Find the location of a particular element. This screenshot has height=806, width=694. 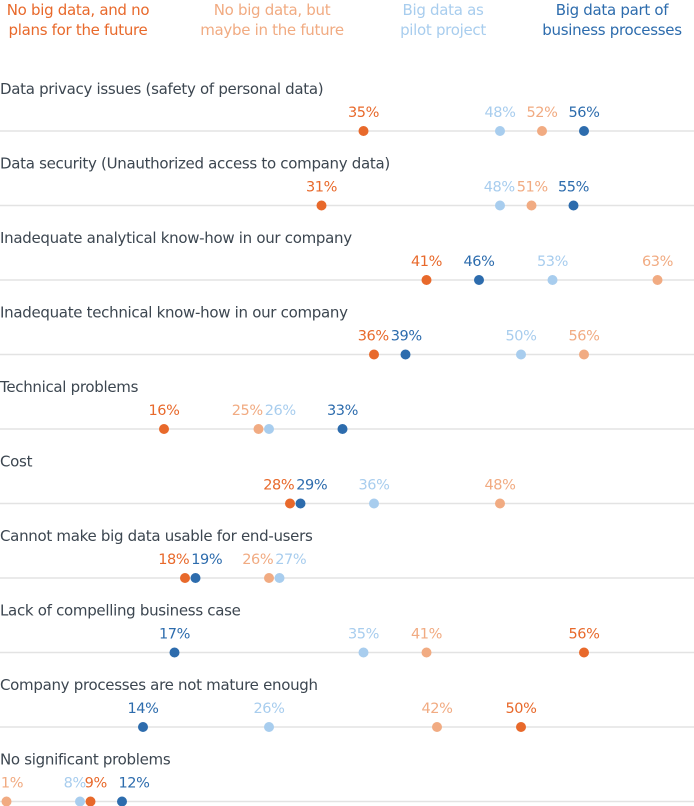

category-label: Technical problems is located at coordinates (69, 387).